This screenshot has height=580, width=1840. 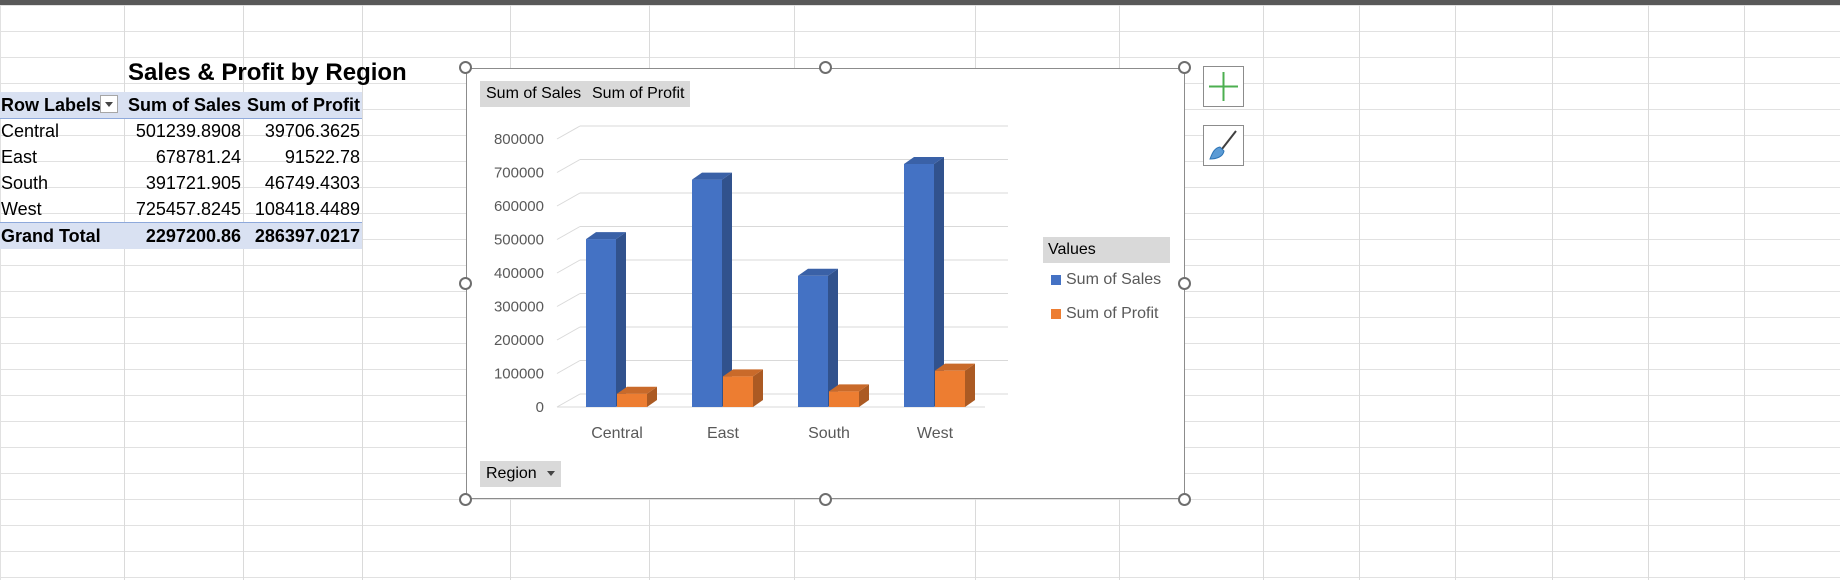 What do you see at coordinates (19, 157) in the screenshot?
I see `row-label: East` at bounding box center [19, 157].